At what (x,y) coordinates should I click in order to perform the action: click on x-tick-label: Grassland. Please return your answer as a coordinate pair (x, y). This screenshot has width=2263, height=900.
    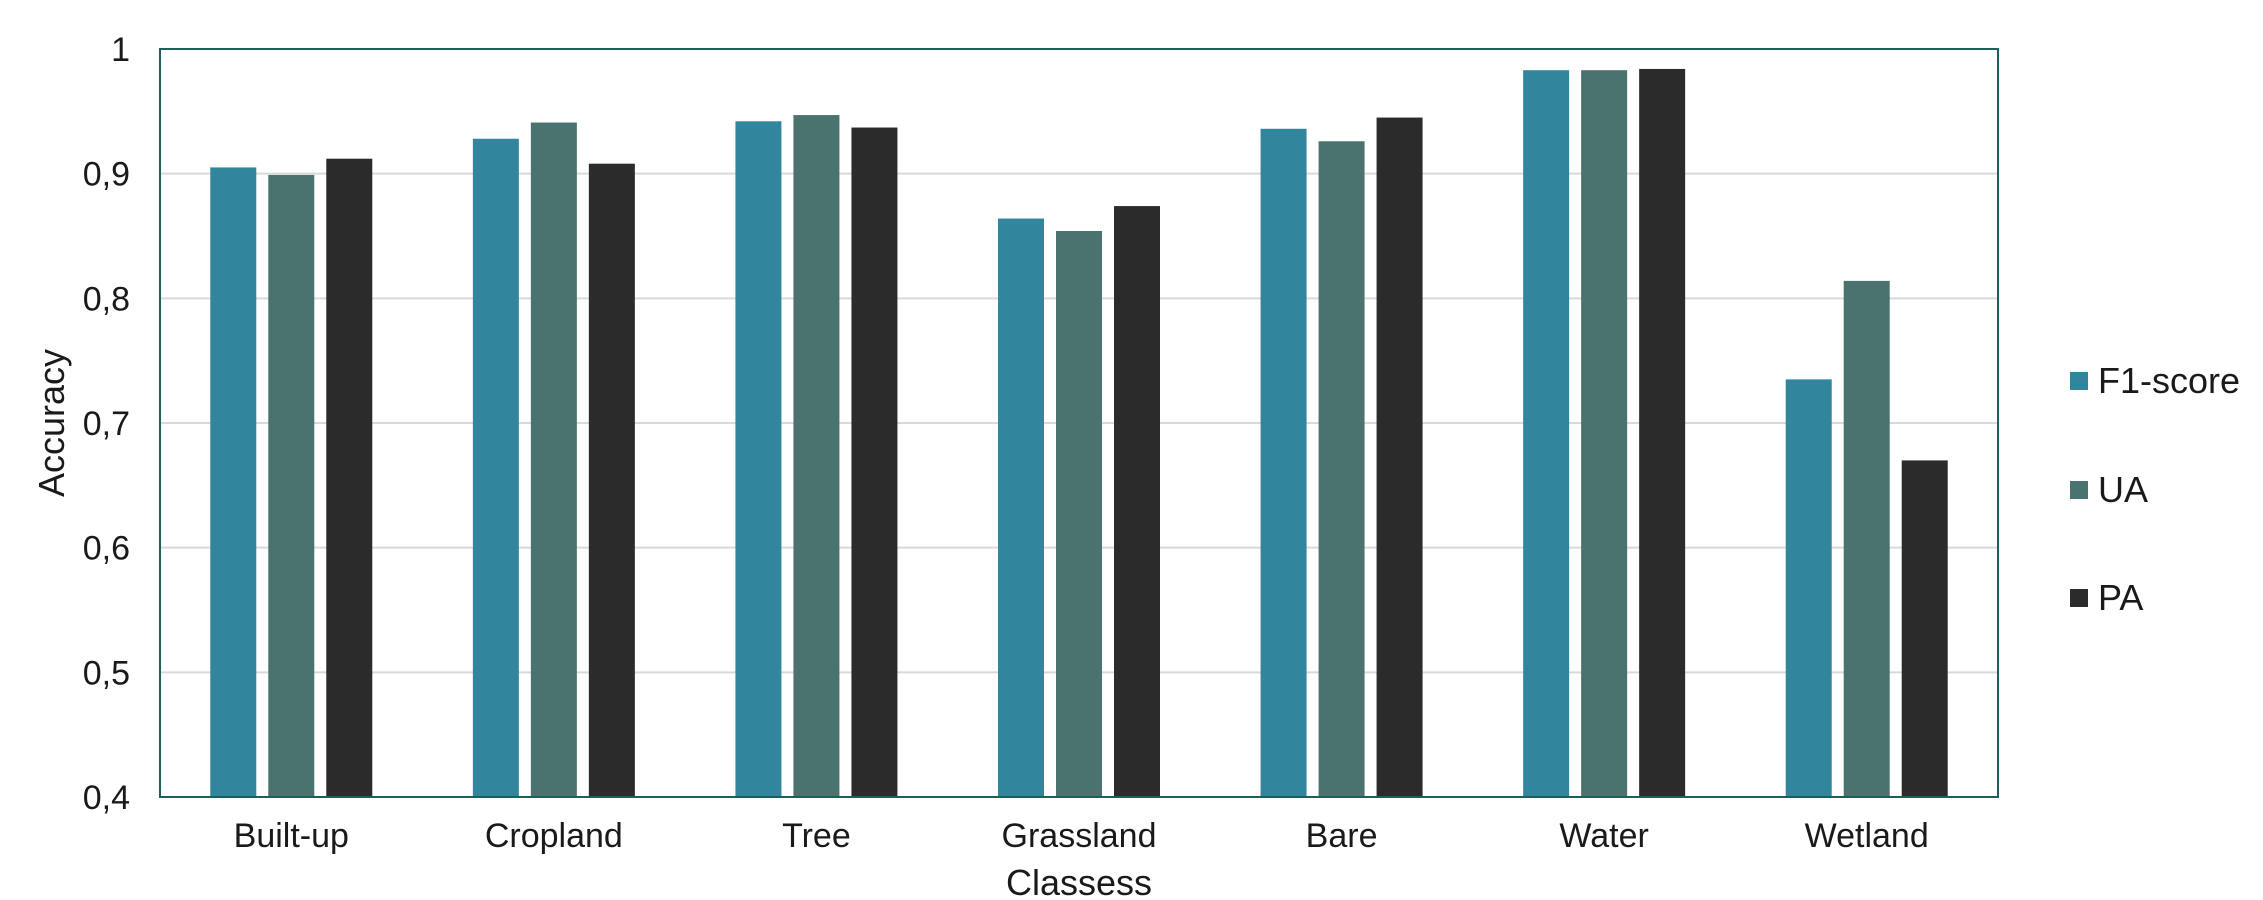
    Looking at the image, I should click on (1079, 836).